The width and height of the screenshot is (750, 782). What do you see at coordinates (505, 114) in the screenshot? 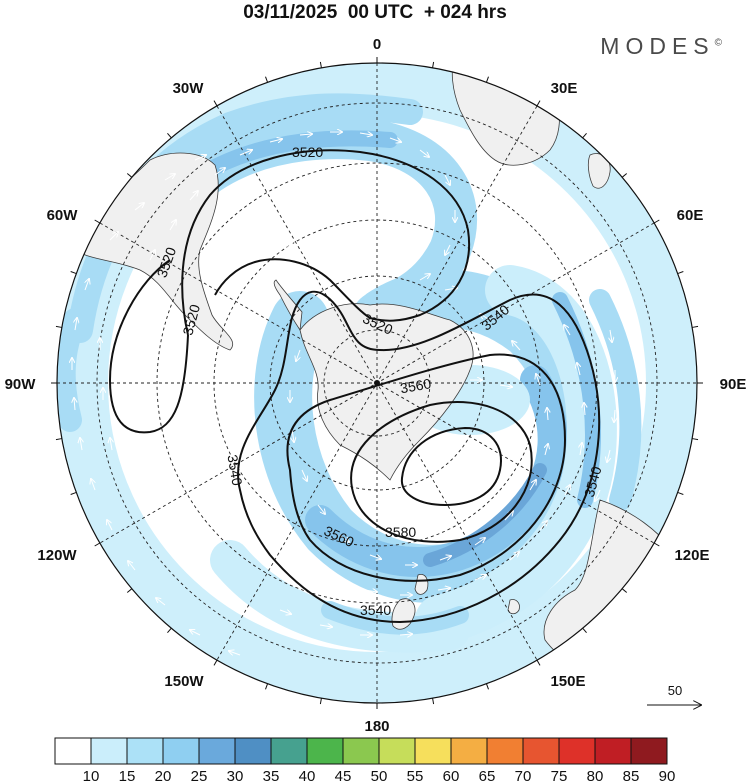
I see `africa` at bounding box center [505, 114].